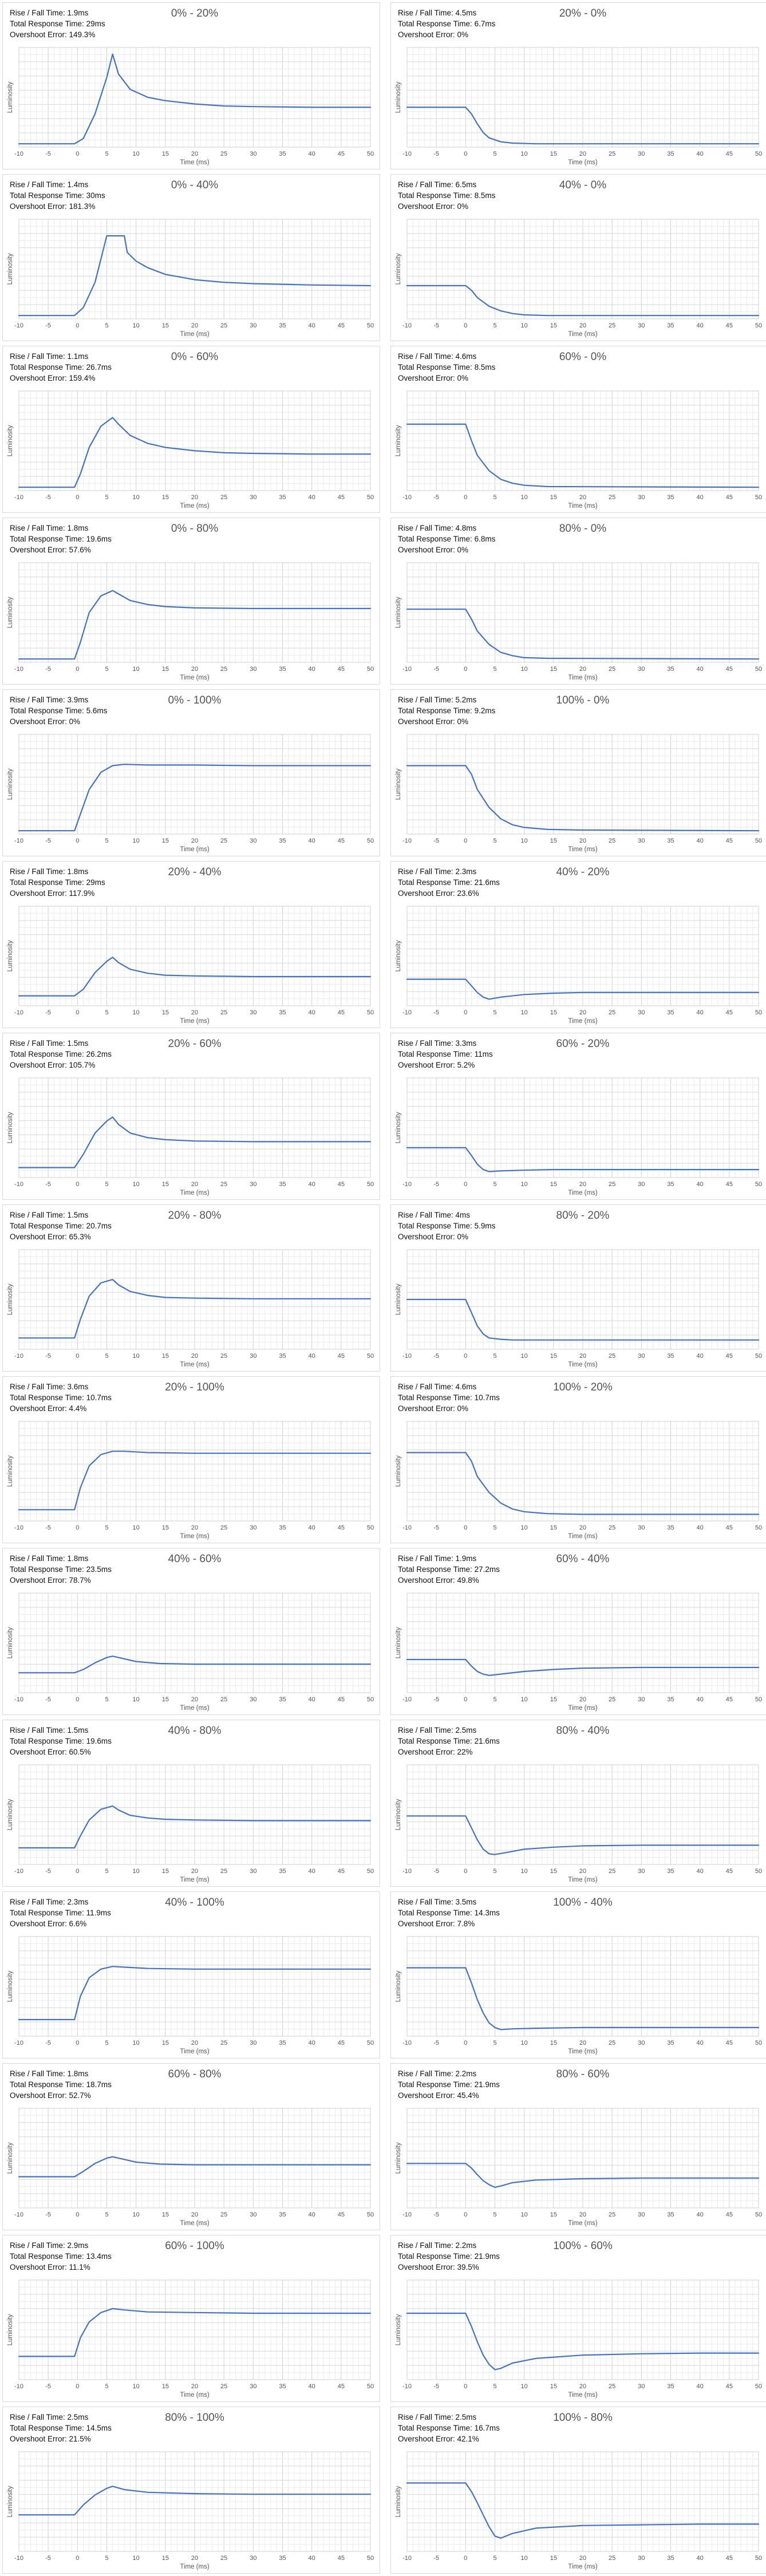 The height and width of the screenshot is (2576, 766). Describe the element at coordinates (583, 1731) in the screenshot. I see `chart-title: 80% - 40%` at that location.